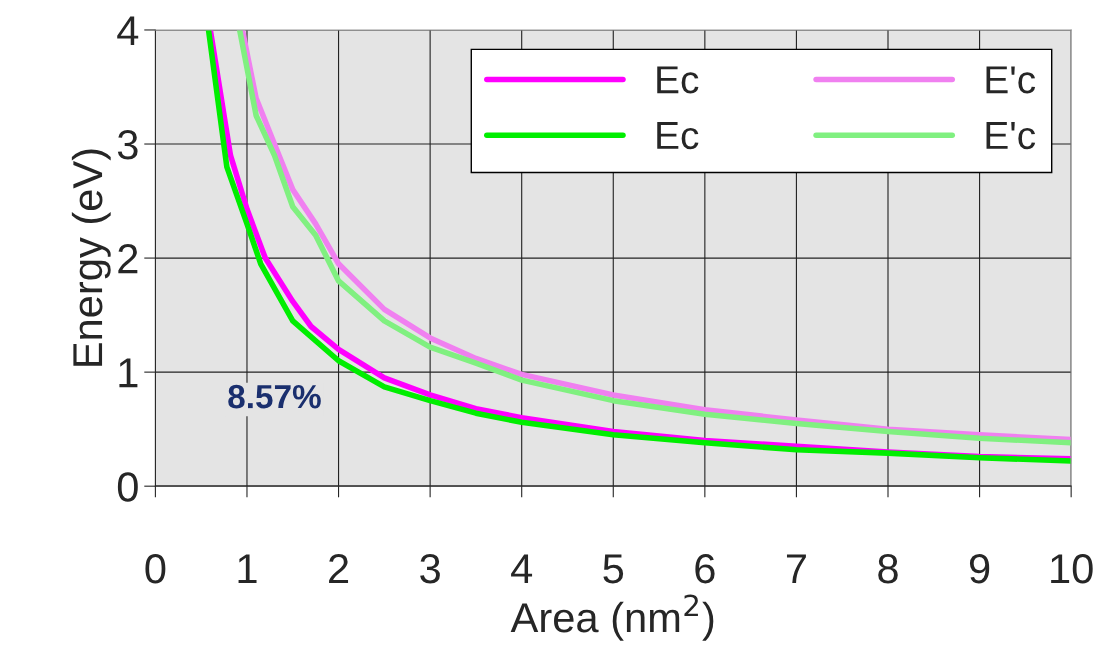  Describe the element at coordinates (155, 568) in the screenshot. I see `x-tick-label: 0` at that location.